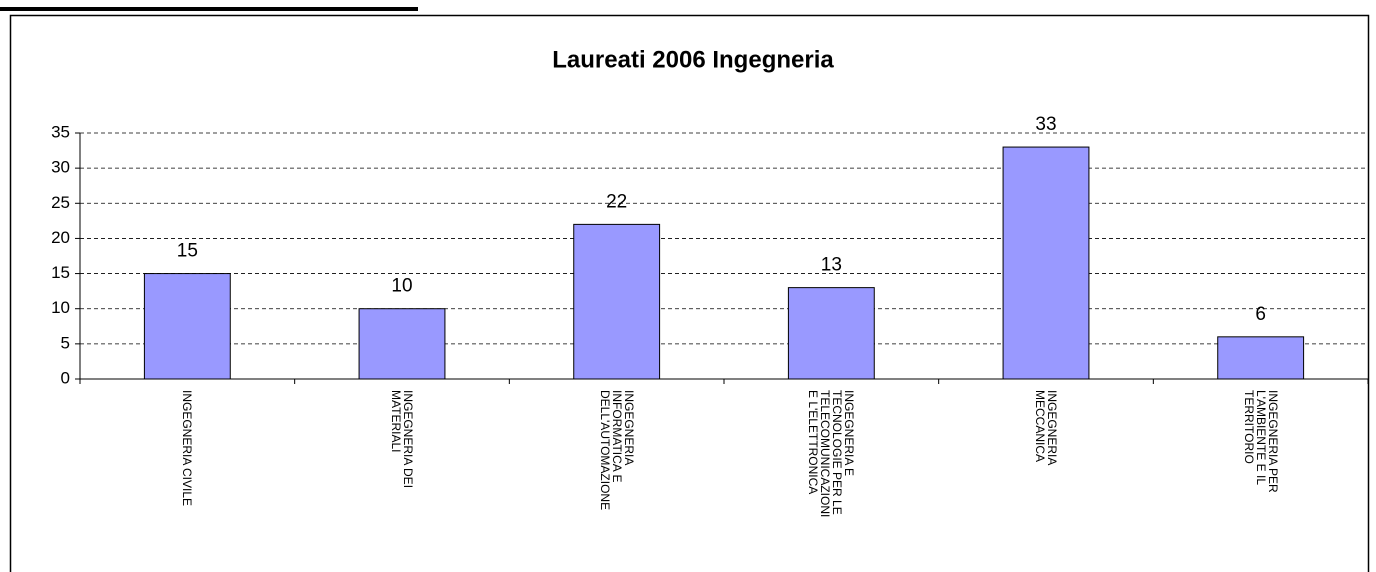 This screenshot has height=572, width=1376. What do you see at coordinates (1046, 428) in the screenshot?
I see `x-tick-label: INGEGNERIA MECCANICA` at bounding box center [1046, 428].